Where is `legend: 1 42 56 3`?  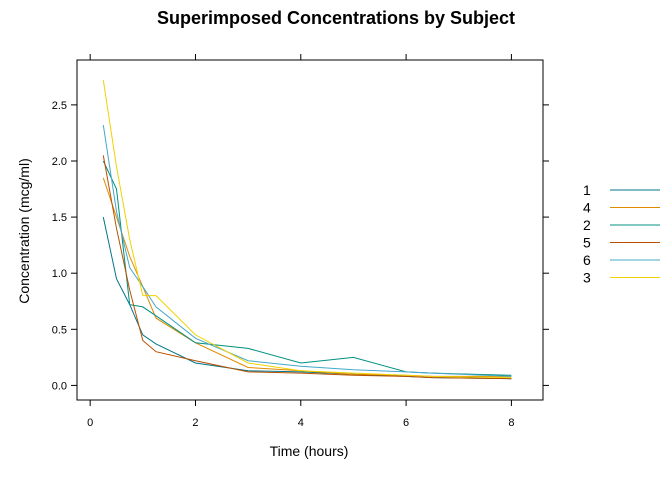
legend: 1 42 56 3 is located at coordinates (621, 234).